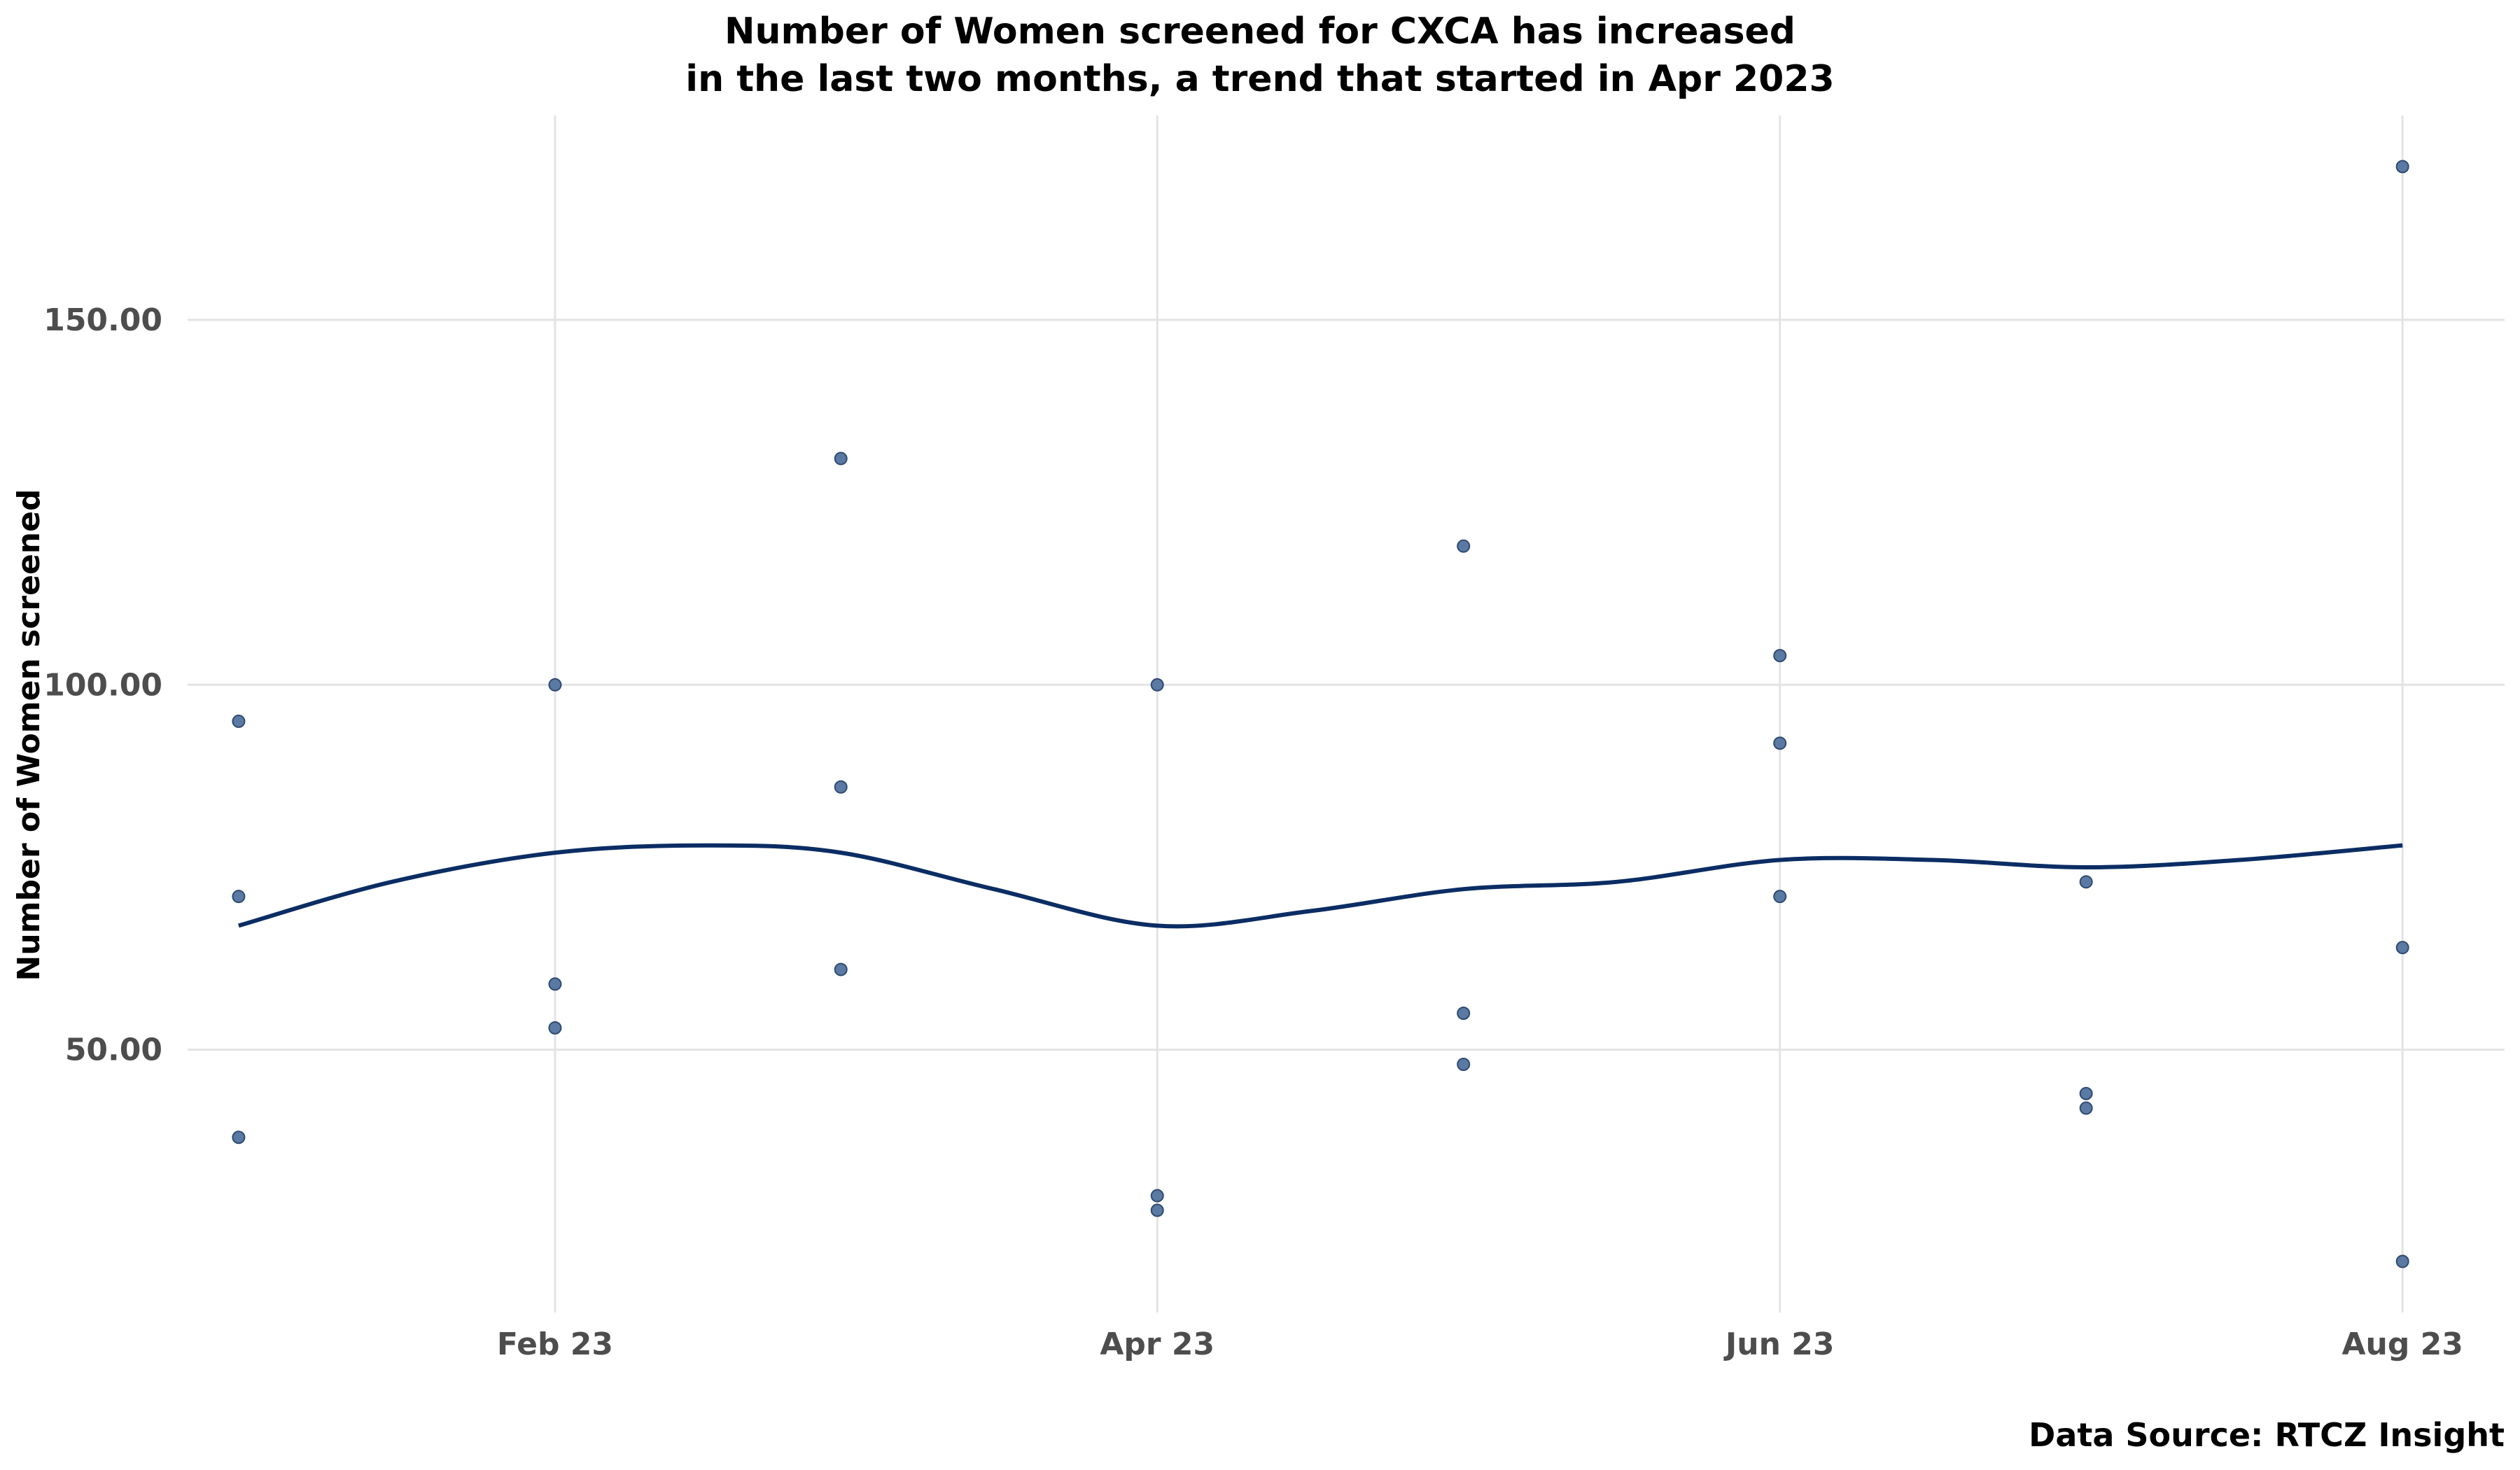 The height and width of the screenshot is (1470, 2520). I want to click on x-tick-label: Apr 23, so click(1157, 1344).